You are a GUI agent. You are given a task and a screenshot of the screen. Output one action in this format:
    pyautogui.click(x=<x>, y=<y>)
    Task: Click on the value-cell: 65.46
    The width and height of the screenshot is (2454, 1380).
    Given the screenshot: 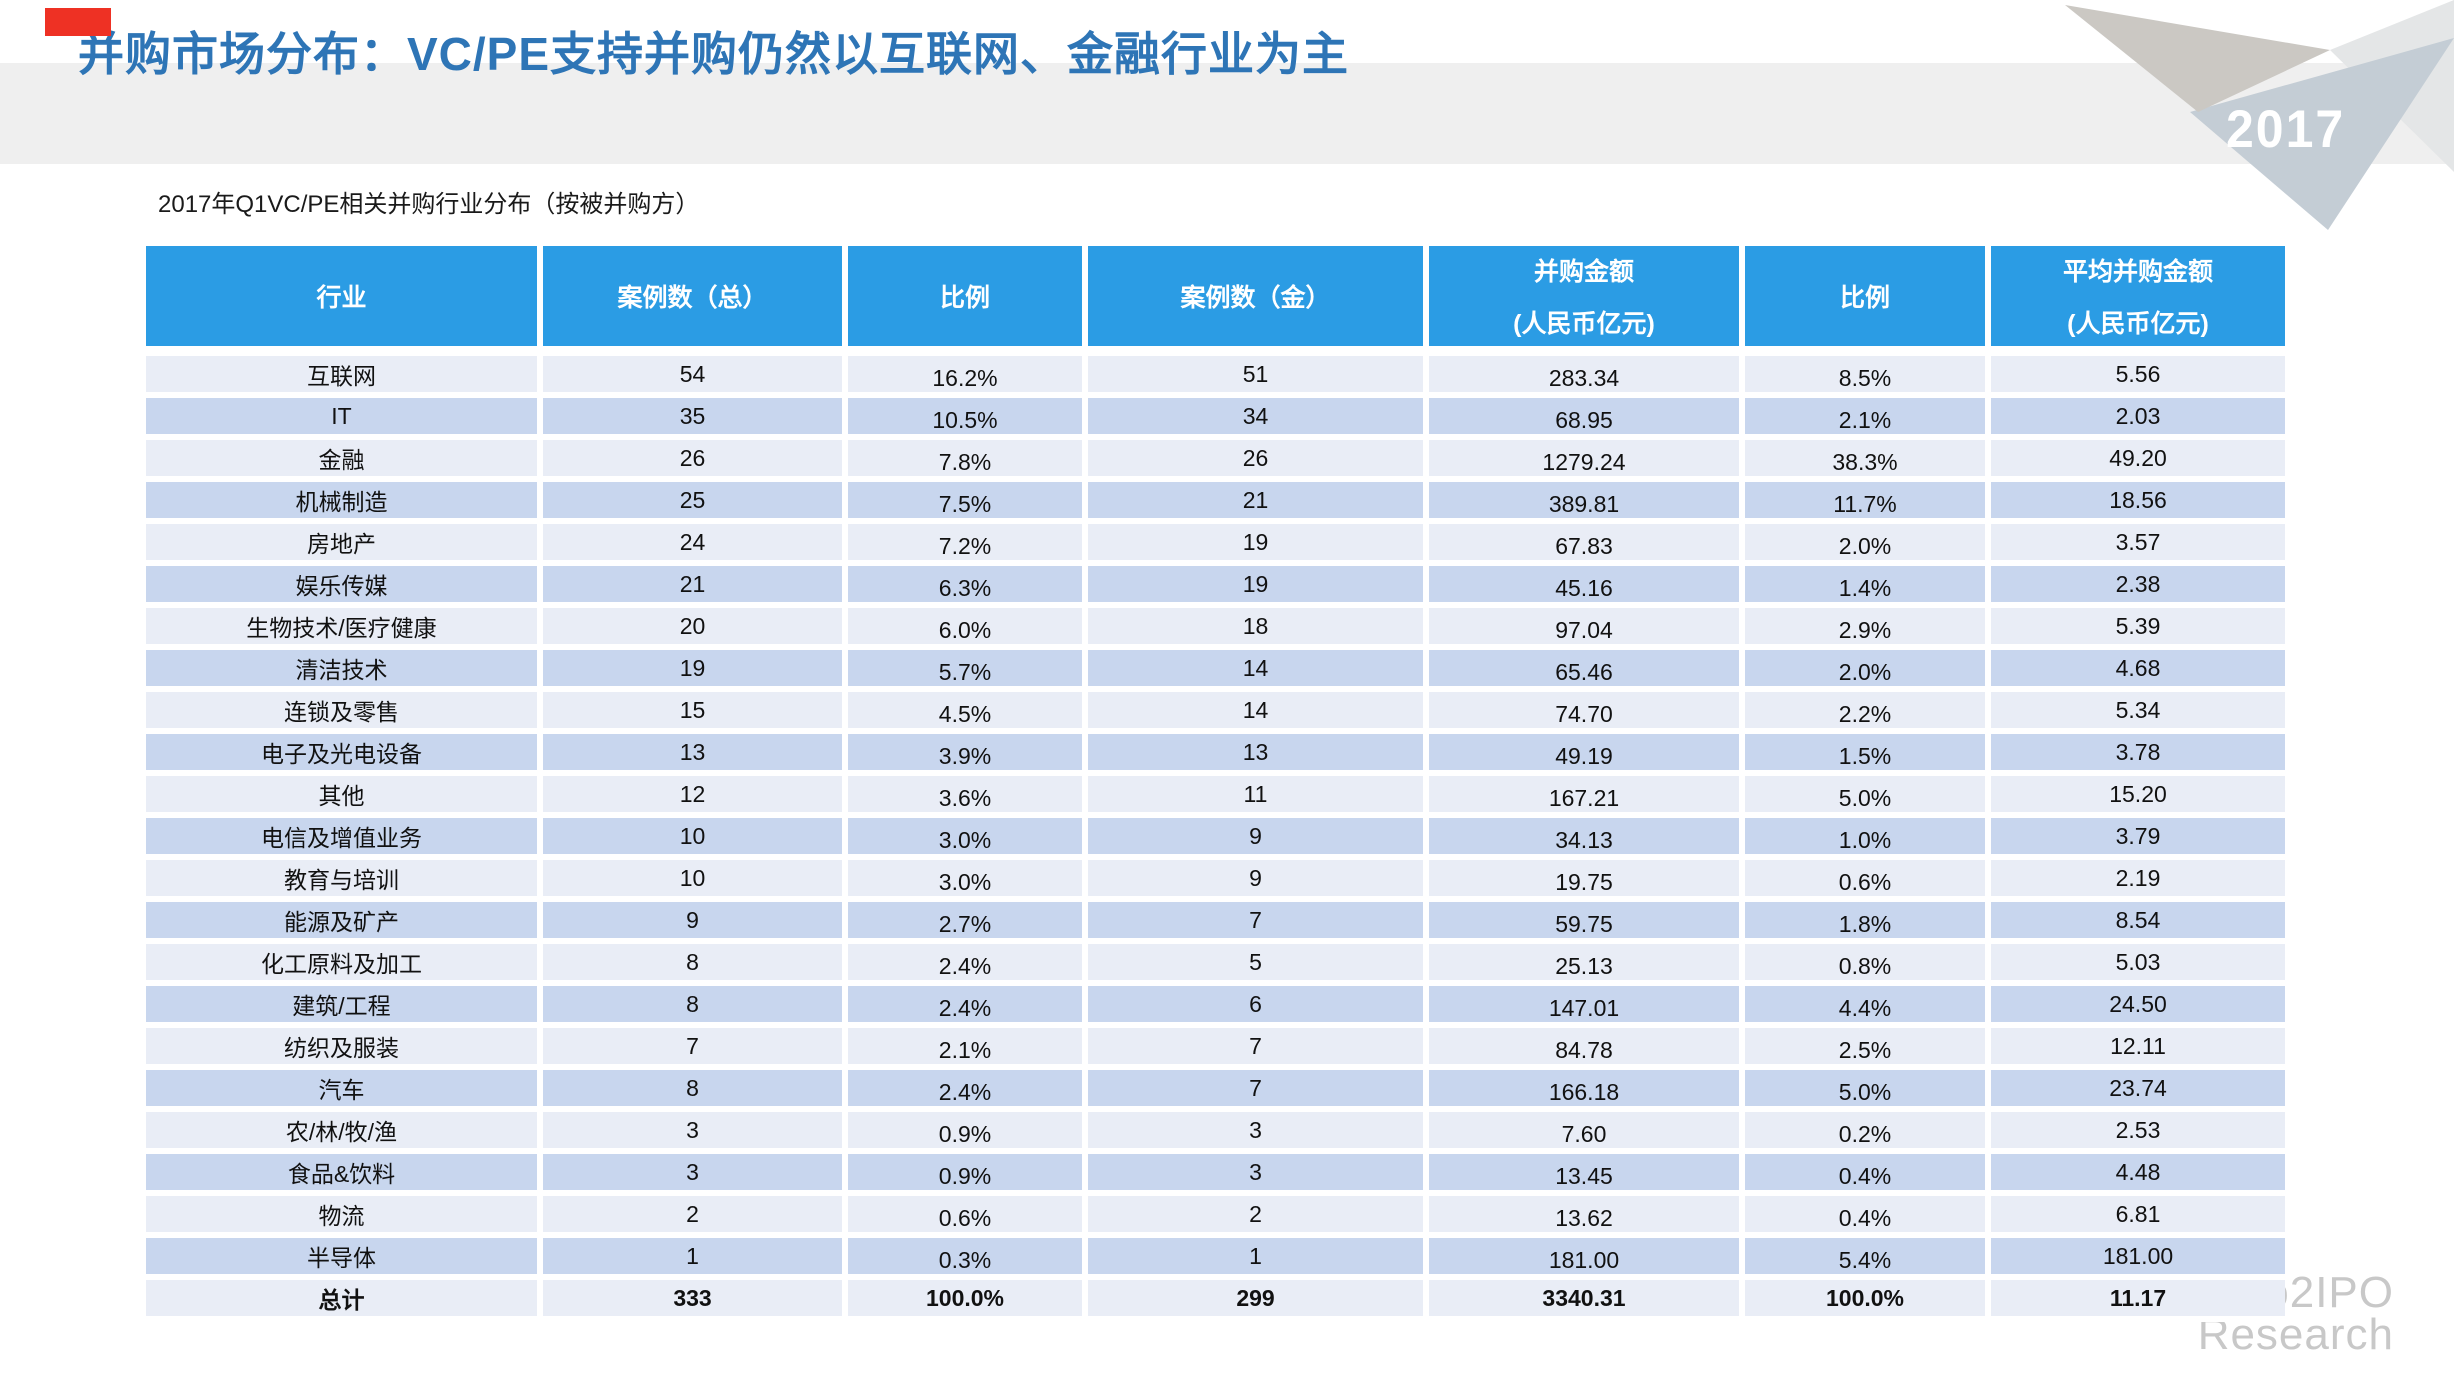 What is the action you would take?
    pyautogui.click(x=1584, y=668)
    